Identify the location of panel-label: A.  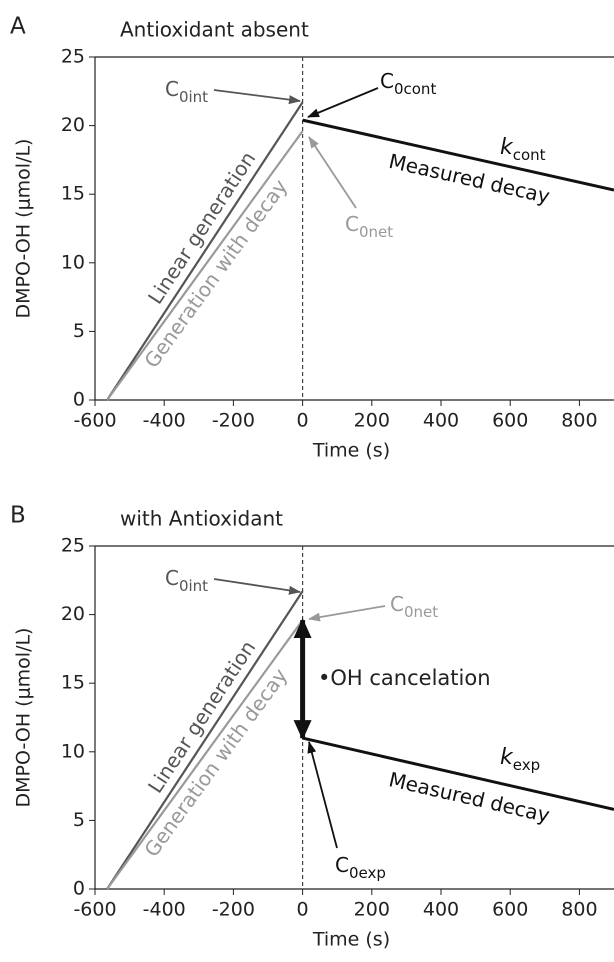
(18, 27).